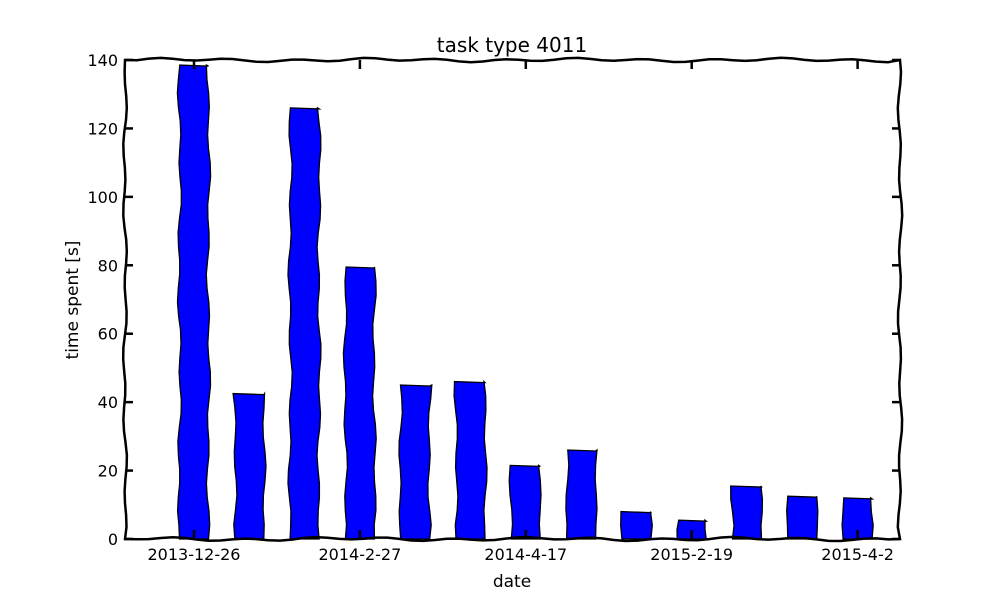 Image resolution: width=1000 pixels, height=605 pixels. Describe the element at coordinates (113, 539) in the screenshot. I see `y-tick-label: 0` at that location.